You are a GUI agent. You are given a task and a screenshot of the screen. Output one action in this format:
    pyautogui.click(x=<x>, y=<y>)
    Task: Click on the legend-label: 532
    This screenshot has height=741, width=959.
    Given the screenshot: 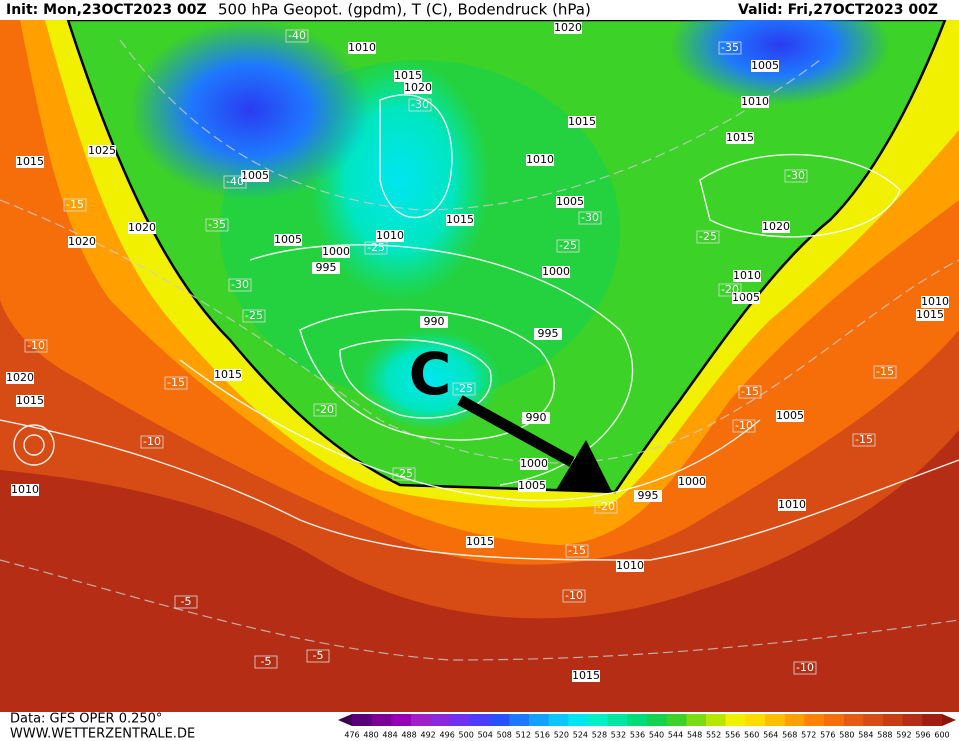 What is the action you would take?
    pyautogui.click(x=618, y=735)
    